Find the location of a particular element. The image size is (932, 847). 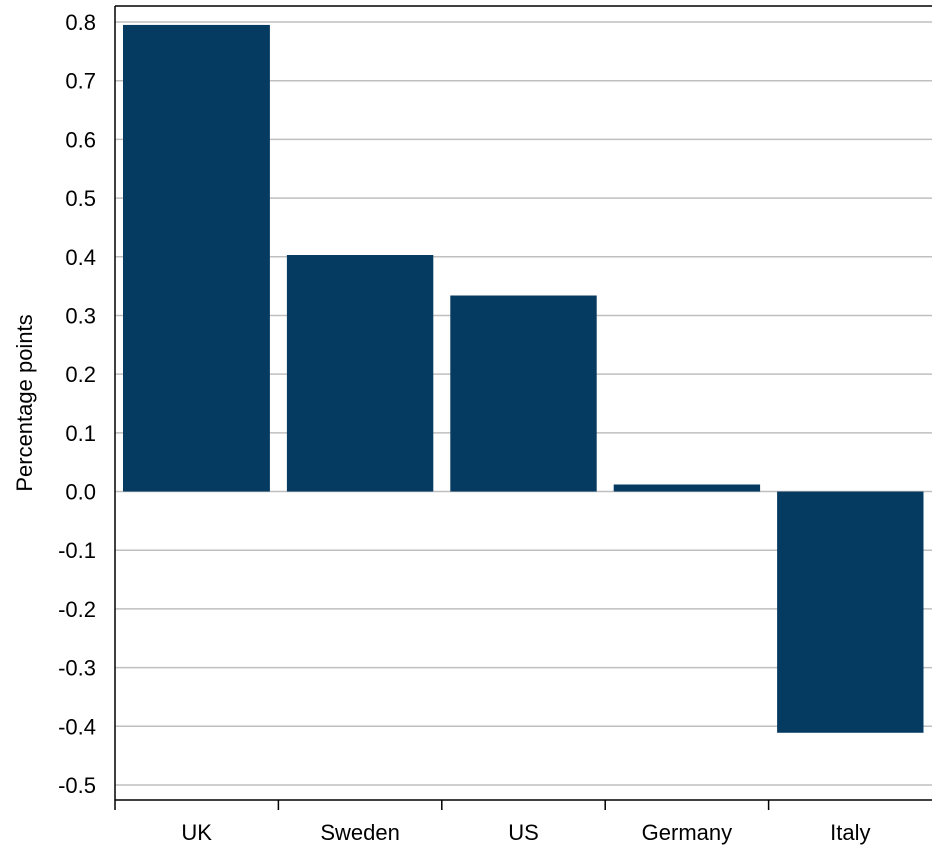

y-tick-label: 0.6 is located at coordinates (80, 139).